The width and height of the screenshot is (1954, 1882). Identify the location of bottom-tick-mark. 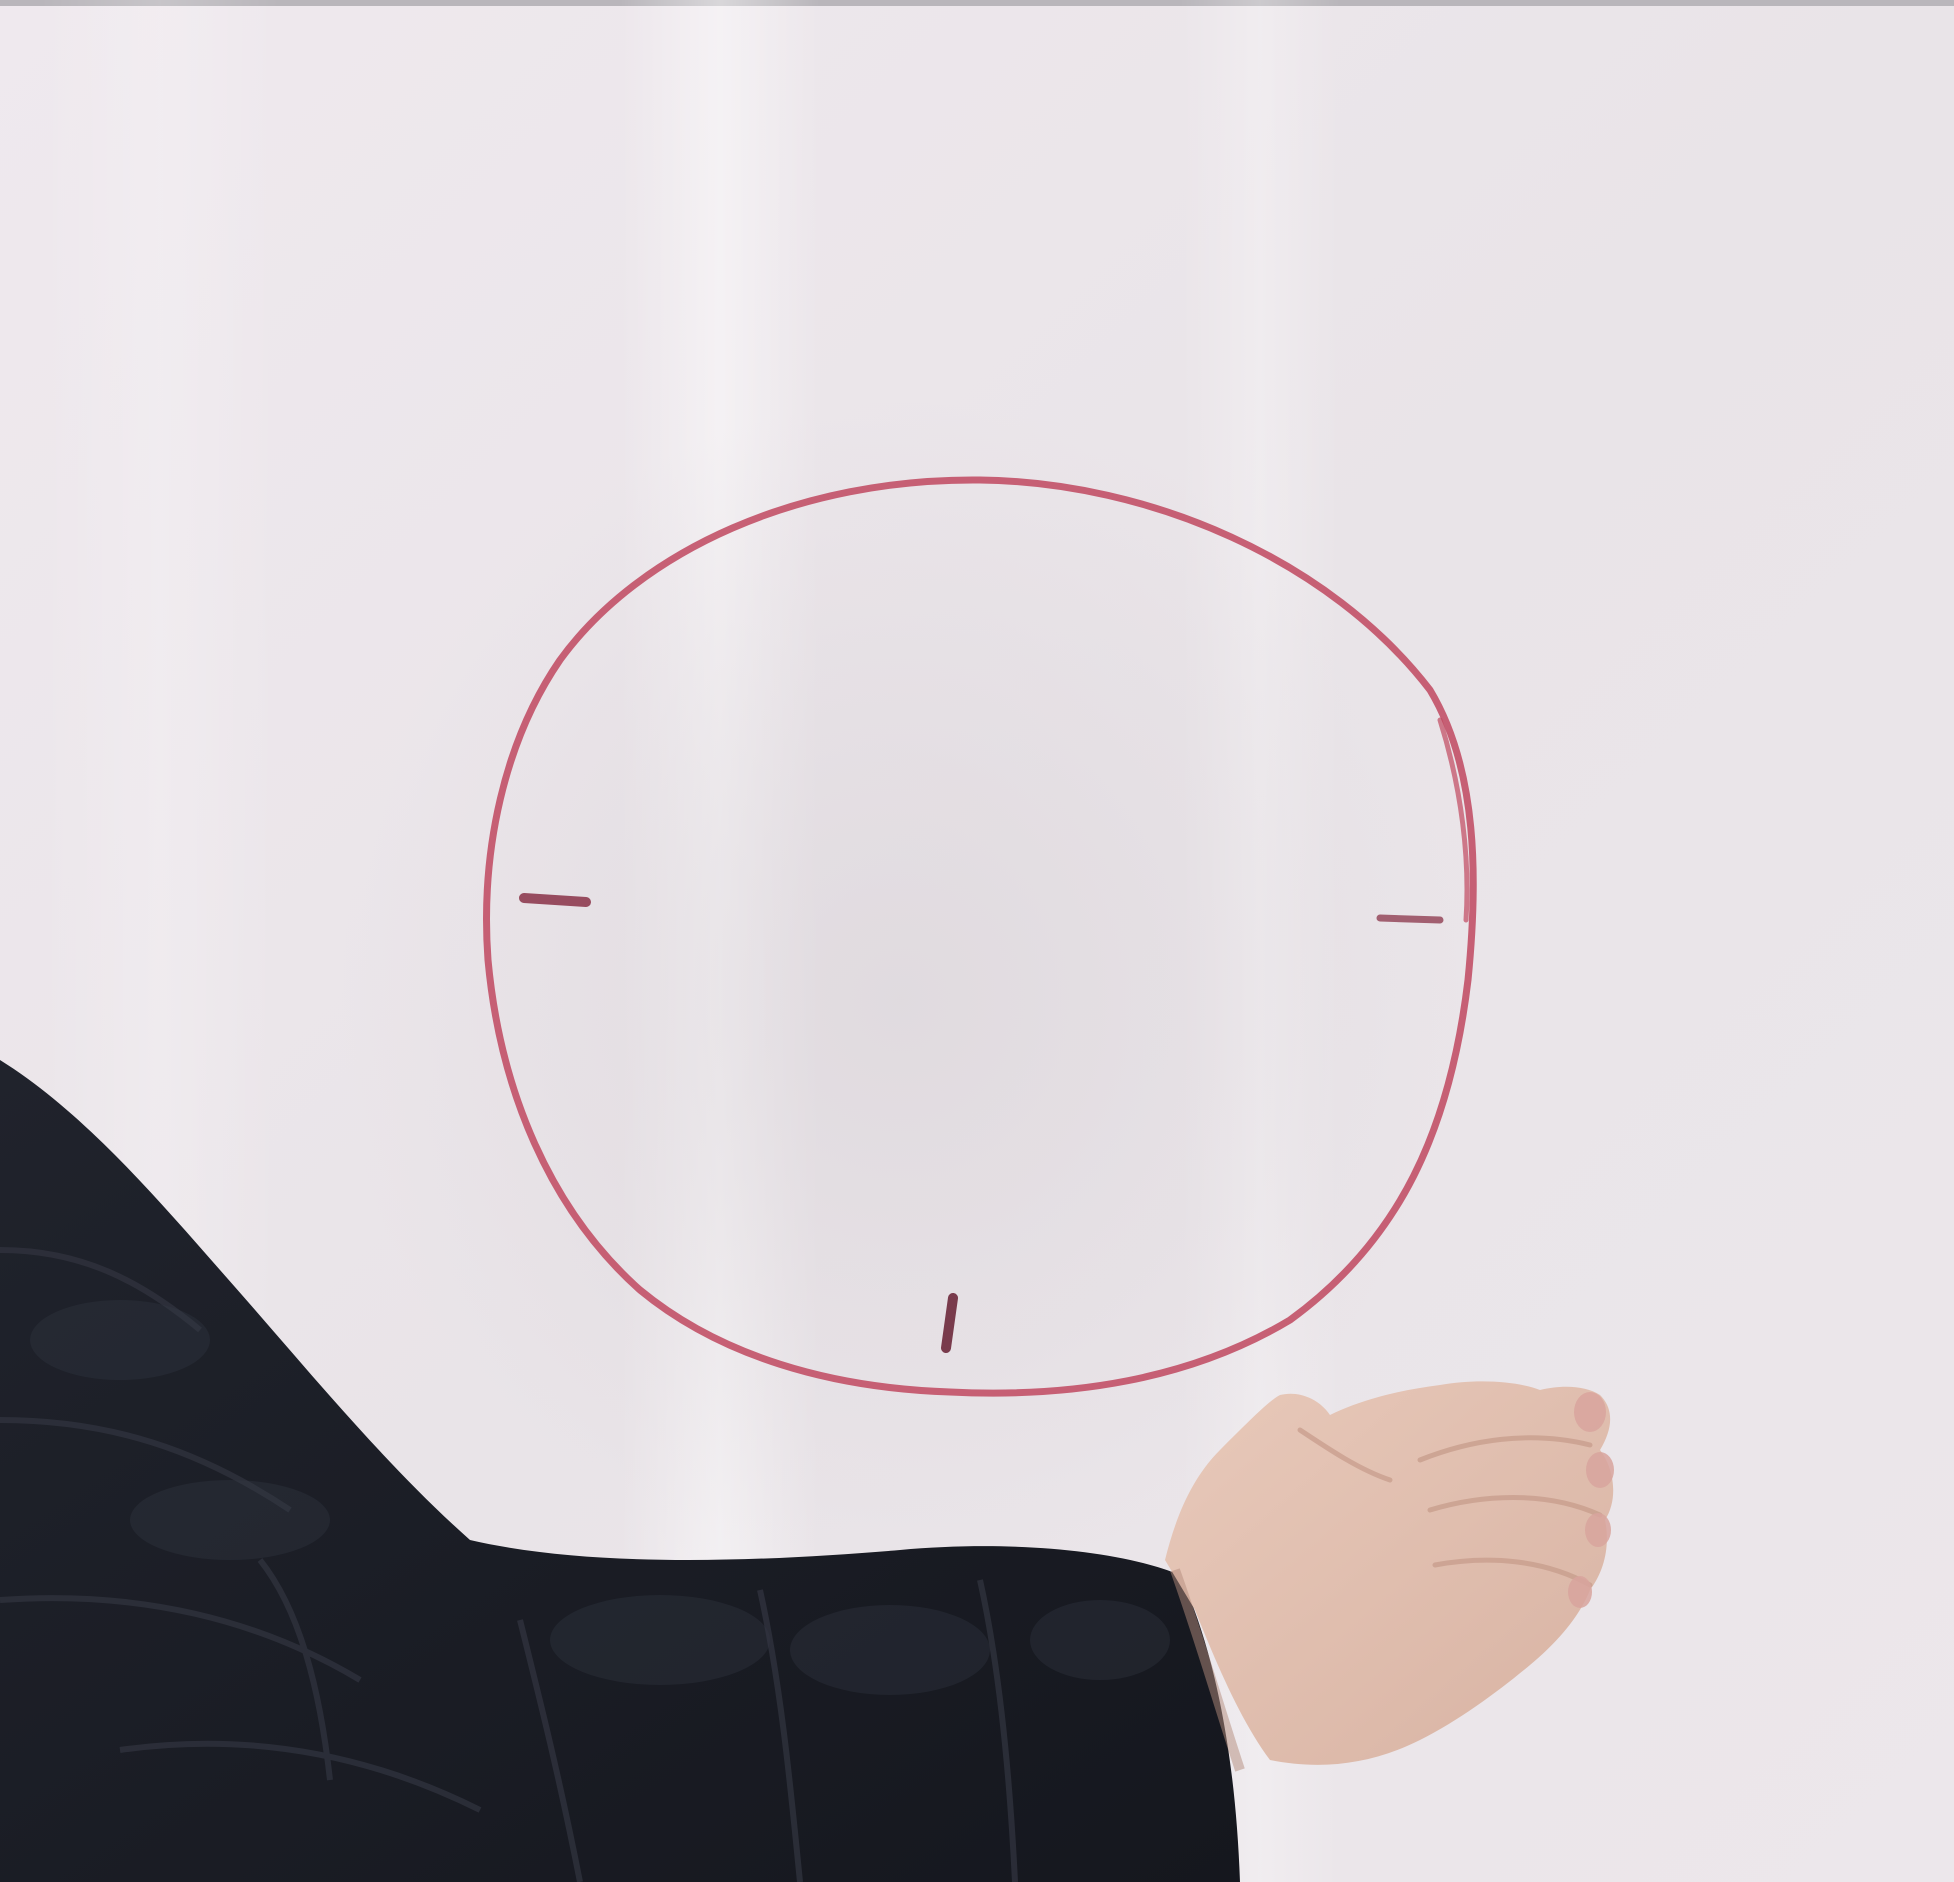
(949, 1323).